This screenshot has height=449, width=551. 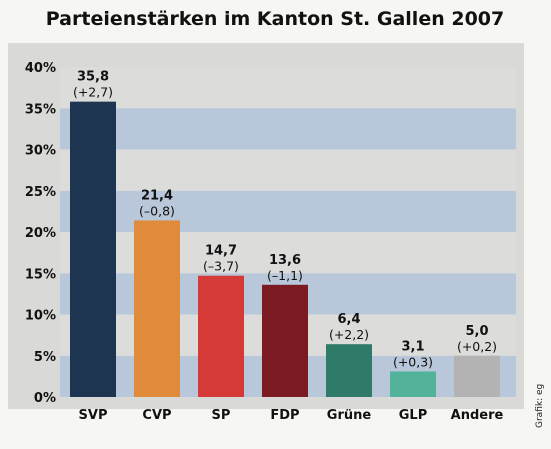 I want to click on bar-grüne, so click(x=349, y=370).